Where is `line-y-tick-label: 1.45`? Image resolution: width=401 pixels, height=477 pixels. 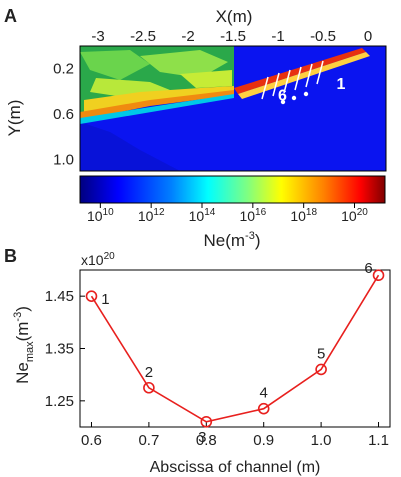
line-y-tick-label: 1.45 is located at coordinates (59, 296).